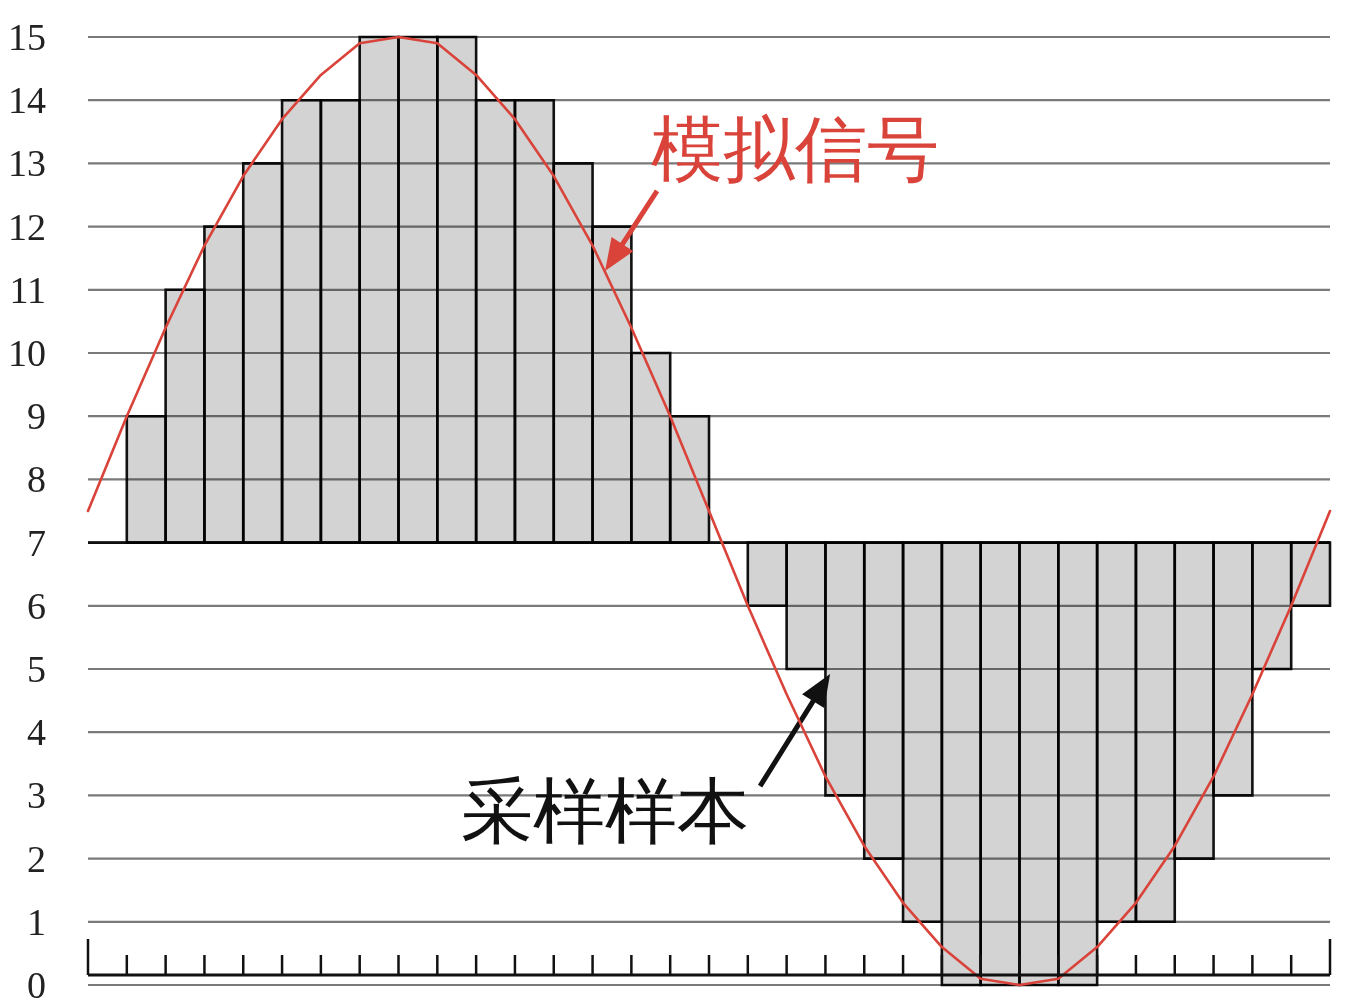  Describe the element at coordinates (36, 542) in the screenshot. I see `y-tick-label: 7` at that location.